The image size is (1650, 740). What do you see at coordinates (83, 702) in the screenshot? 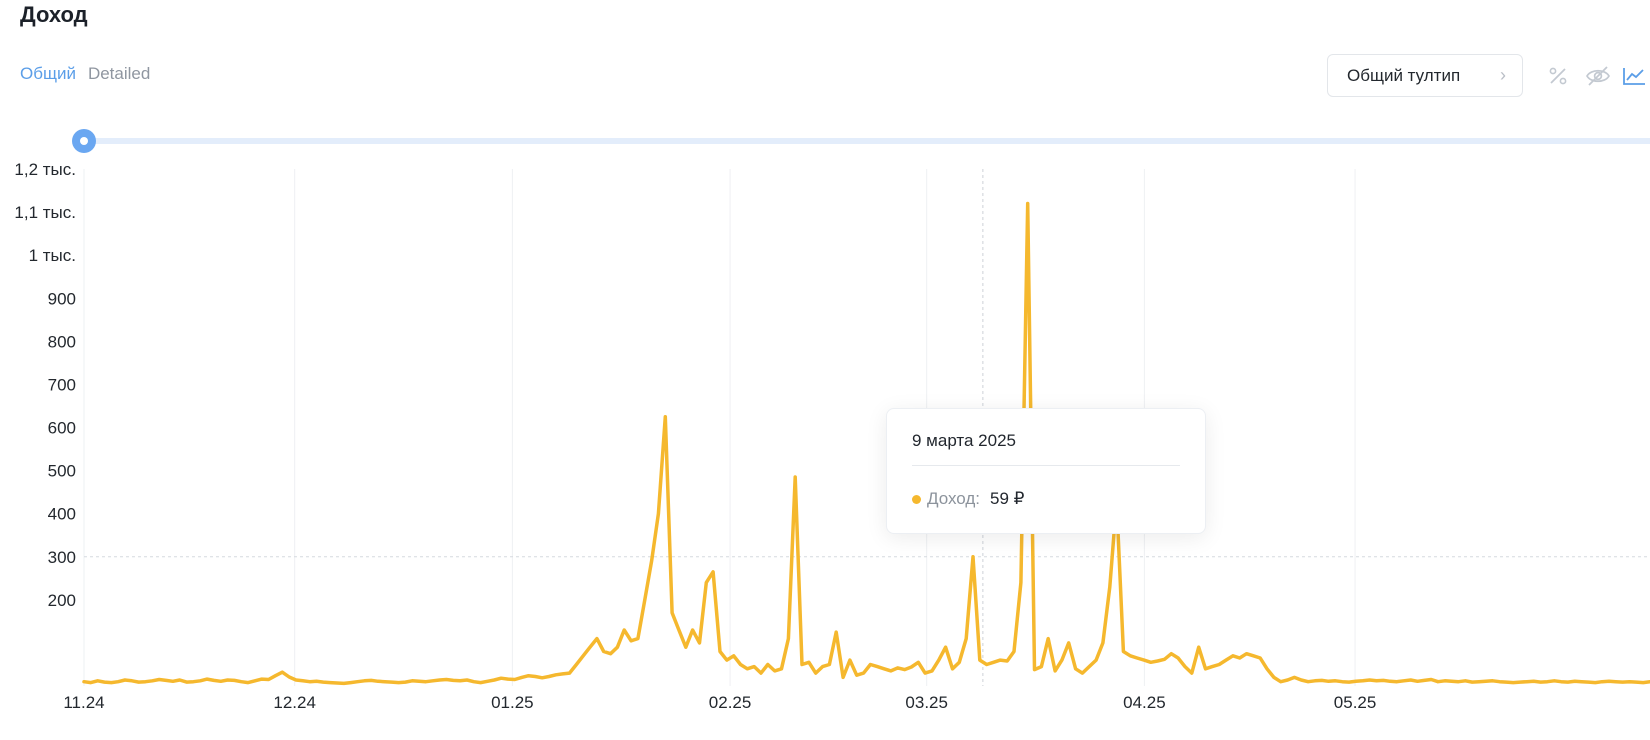
I see `x-tick-label: 11.24` at bounding box center [83, 702].